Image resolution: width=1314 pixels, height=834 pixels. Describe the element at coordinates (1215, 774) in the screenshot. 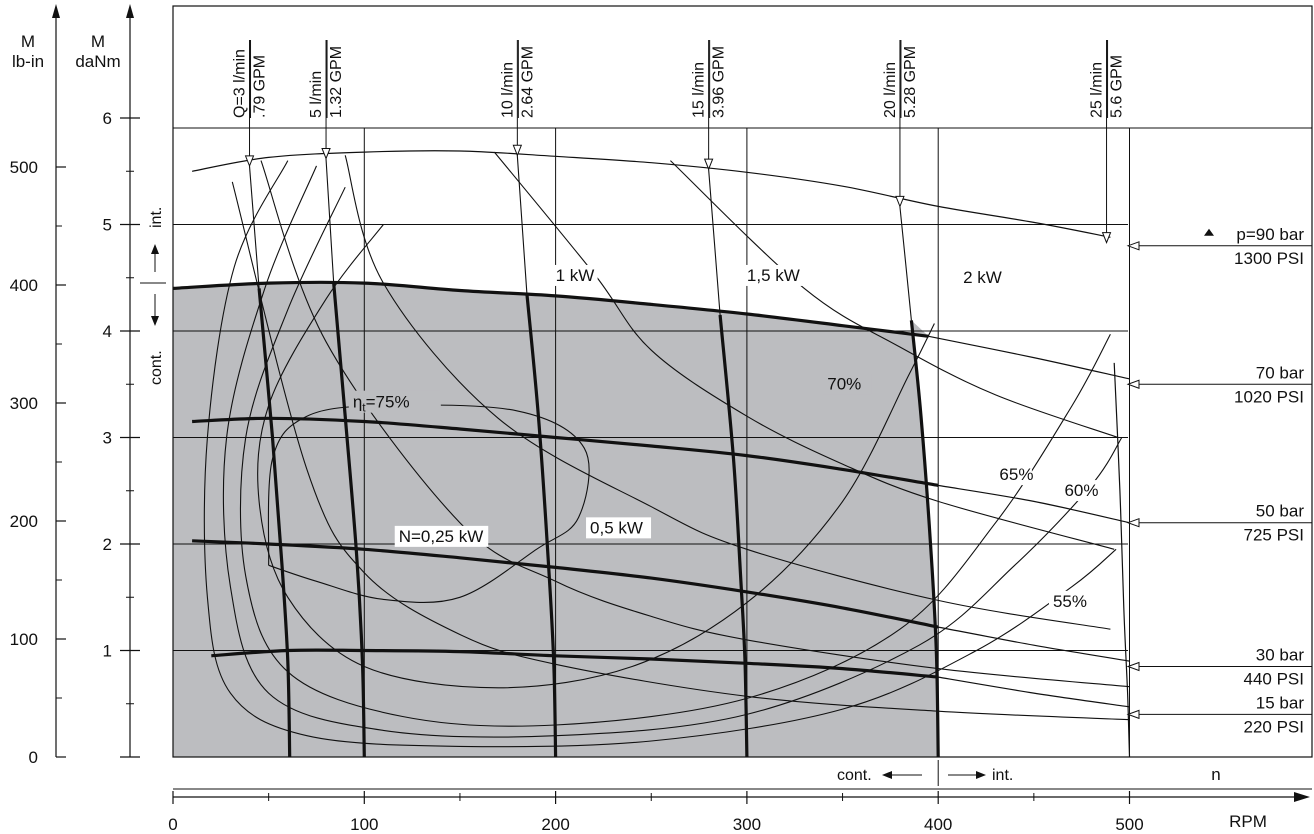

I see `n-axis-label: n` at that location.